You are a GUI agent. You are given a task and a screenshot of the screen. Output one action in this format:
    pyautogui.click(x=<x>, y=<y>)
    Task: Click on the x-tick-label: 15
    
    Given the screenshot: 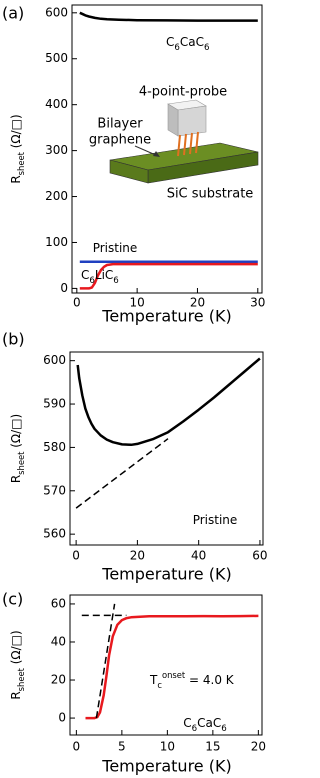 What is the action you would take?
    pyautogui.click(x=212, y=747)
    